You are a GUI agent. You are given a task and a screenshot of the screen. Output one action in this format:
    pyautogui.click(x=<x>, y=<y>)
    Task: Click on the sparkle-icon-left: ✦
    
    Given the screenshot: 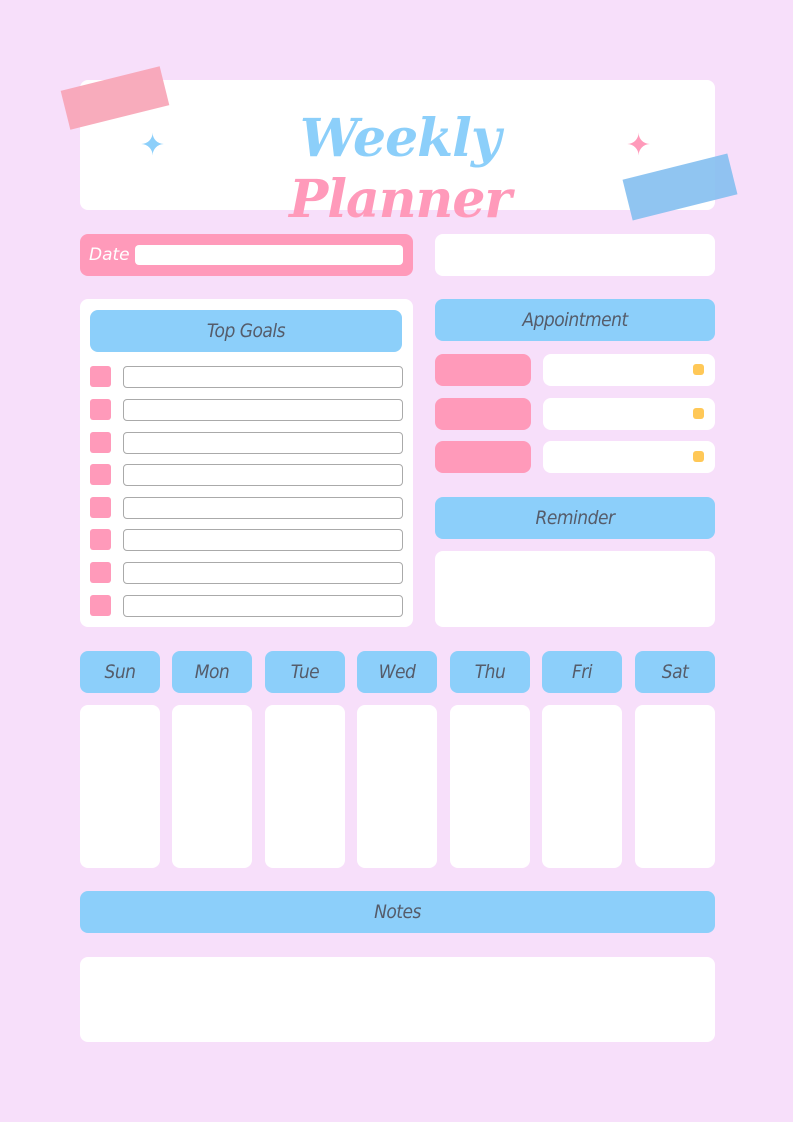 What is the action you would take?
    pyautogui.click(x=153, y=145)
    